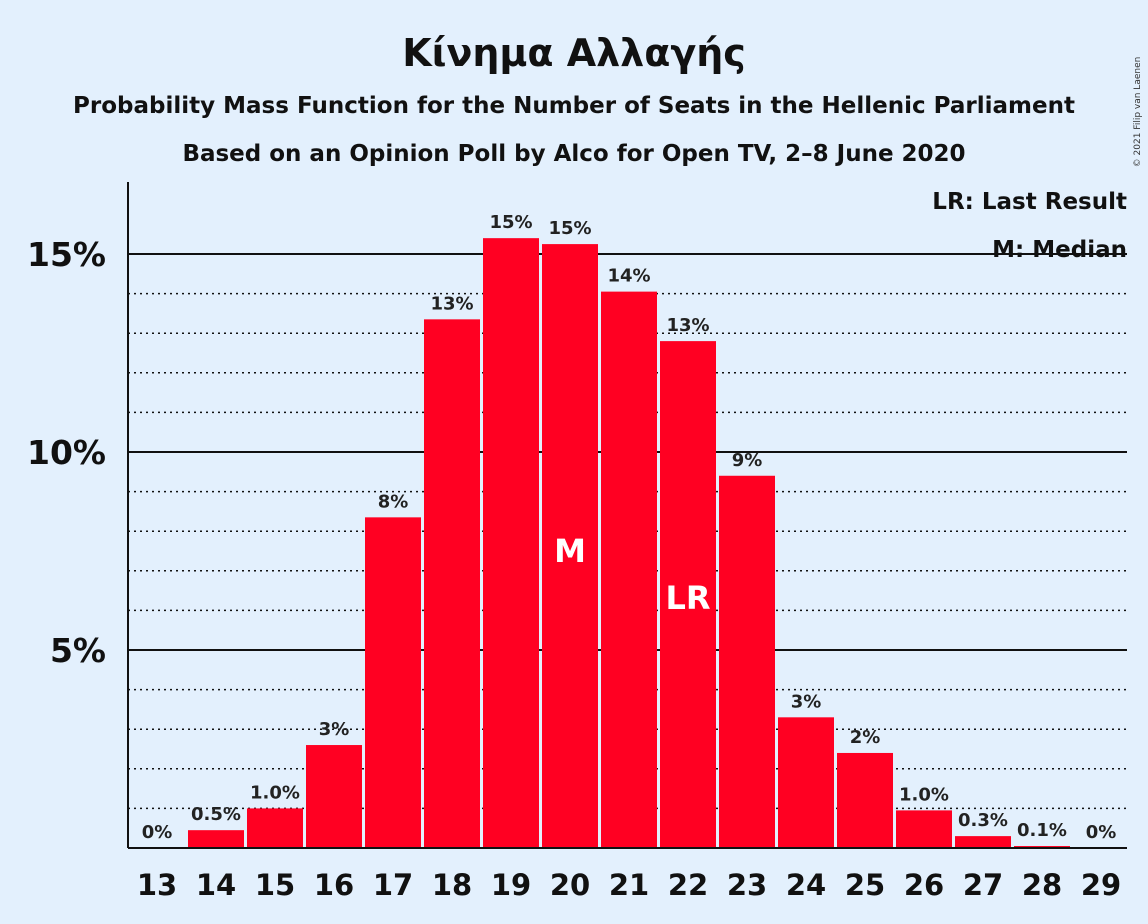  What do you see at coordinates (510, 222) in the screenshot?
I see `bar-label-seat-19: 15%` at bounding box center [510, 222].